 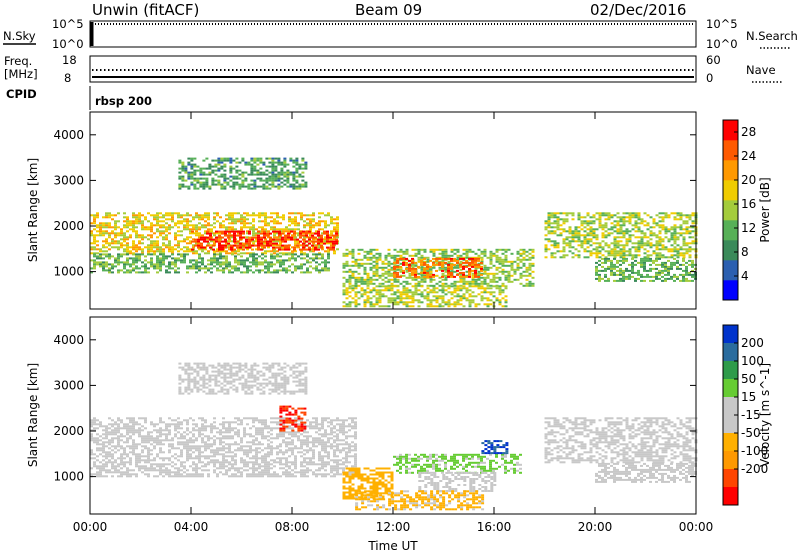 What do you see at coordinates (33, 210) in the screenshot?
I see `power-y-label: Slant Range [km]` at bounding box center [33, 210].